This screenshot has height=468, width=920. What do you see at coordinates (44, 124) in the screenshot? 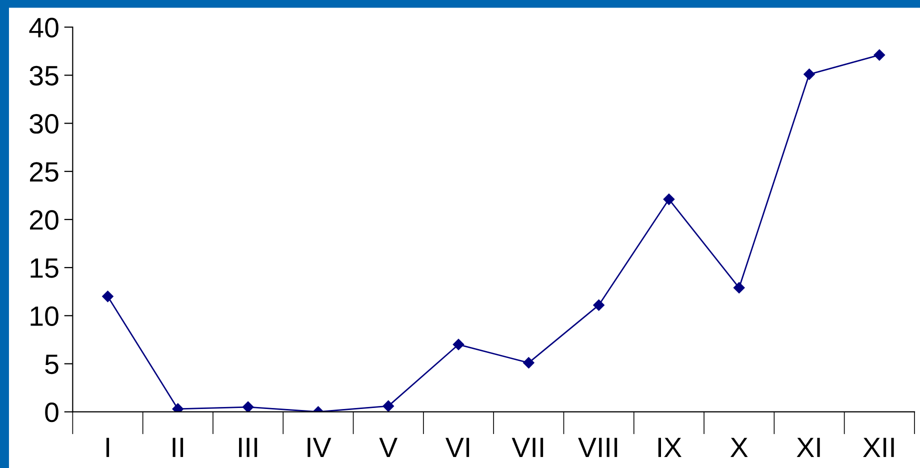
I see `y-tick-label: 30` at bounding box center [44, 124].